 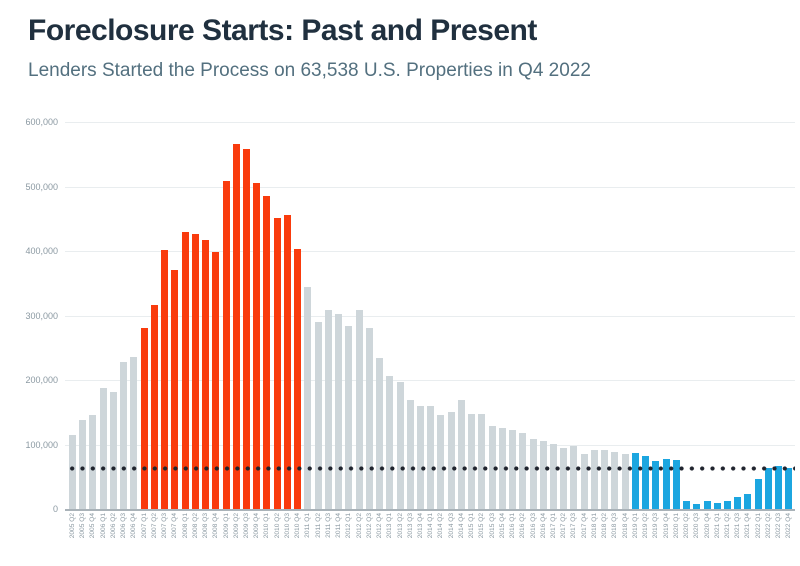 What do you see at coordinates (574, 526) in the screenshot?
I see `x-tick-label: 2017 Q3` at bounding box center [574, 526].